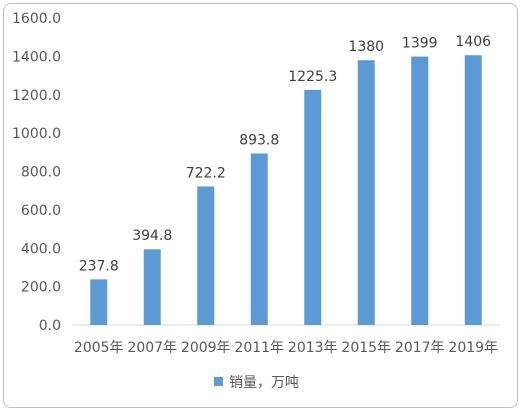 The height and width of the screenshot is (413, 523). I want to click on data-label: 1406, so click(473, 42).